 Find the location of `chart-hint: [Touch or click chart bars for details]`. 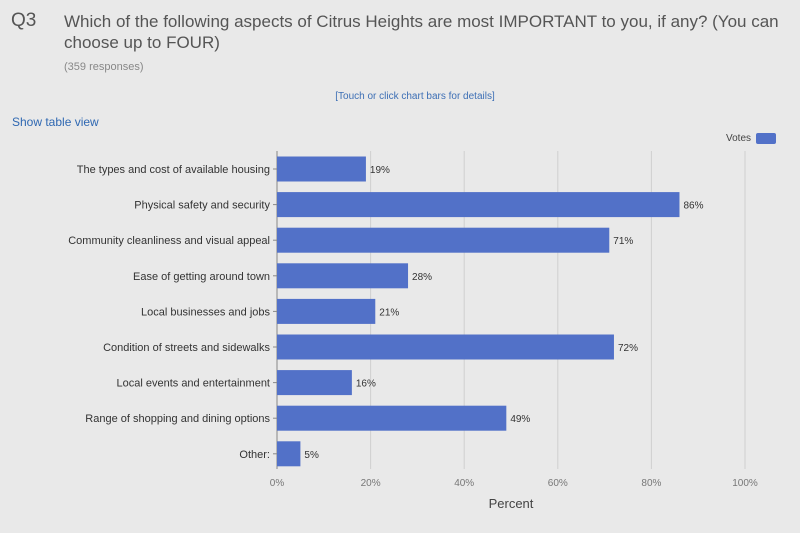

chart-hint: [Touch or click chart bars for details] is located at coordinates (415, 96).